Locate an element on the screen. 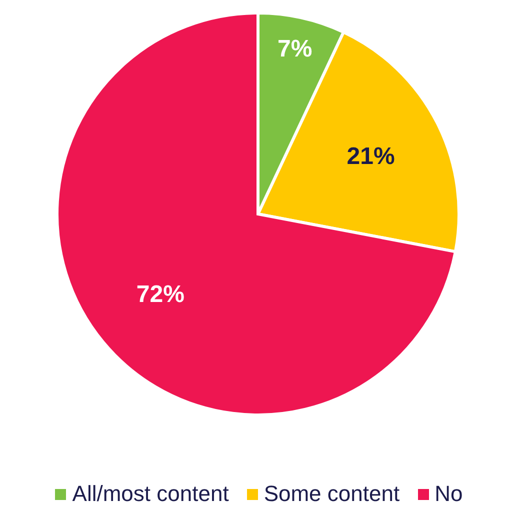 This screenshot has height=513, width=518. legend-label: No is located at coordinates (448, 494).